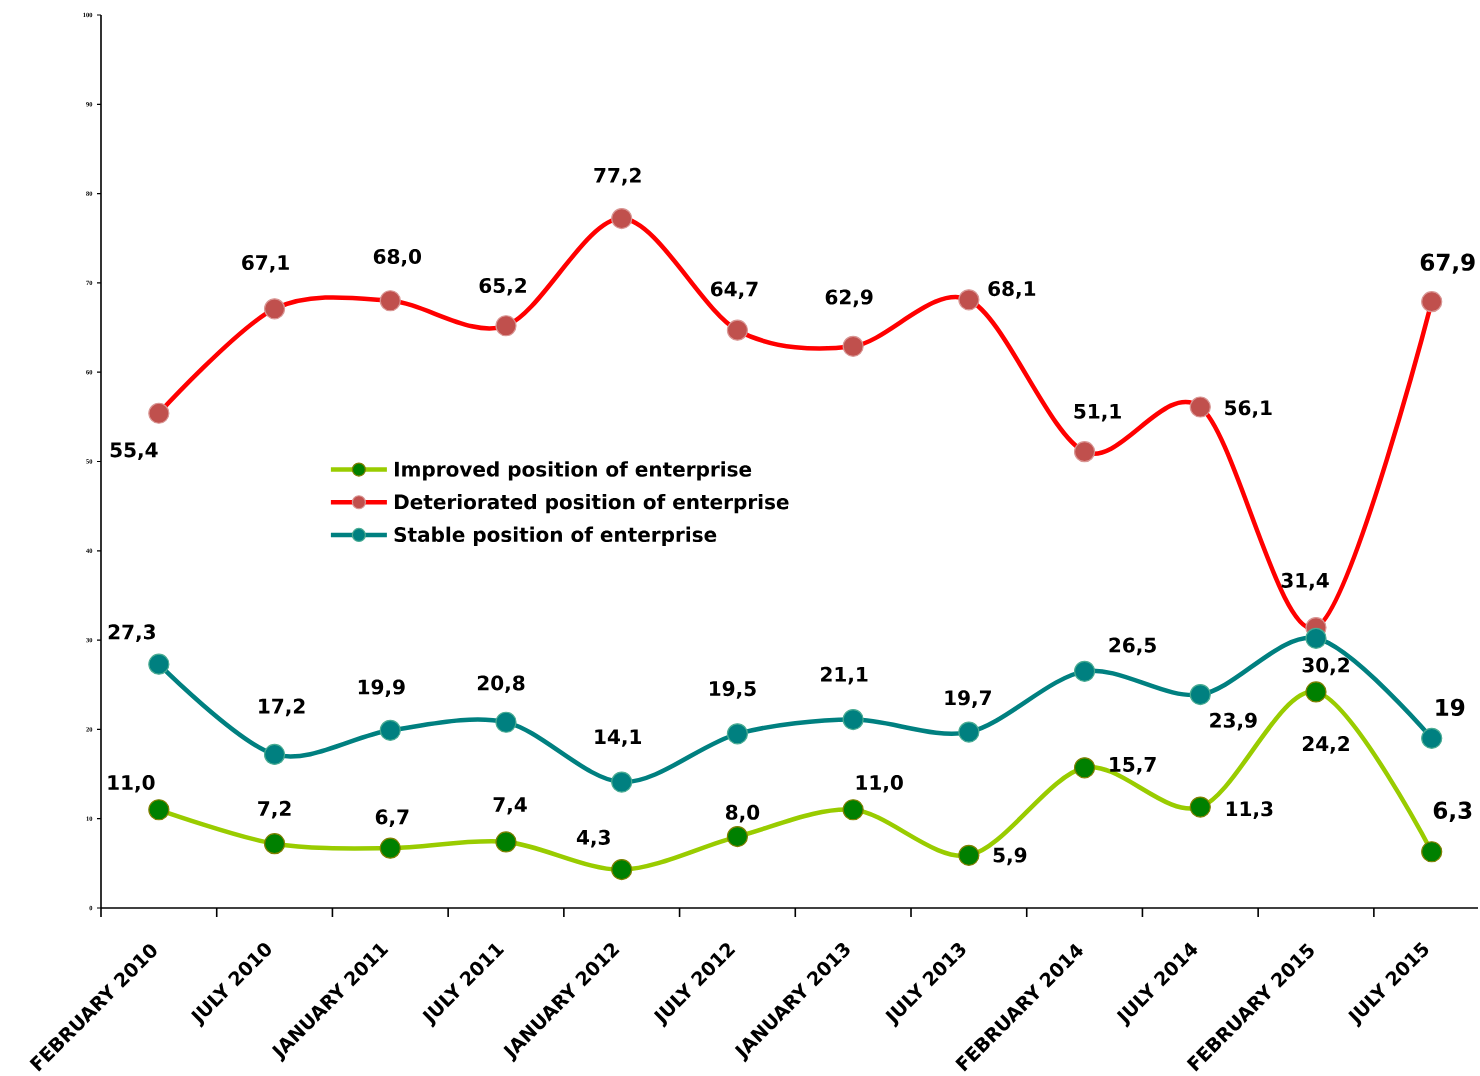  I want to click on data-label: 68,0, so click(397, 257).